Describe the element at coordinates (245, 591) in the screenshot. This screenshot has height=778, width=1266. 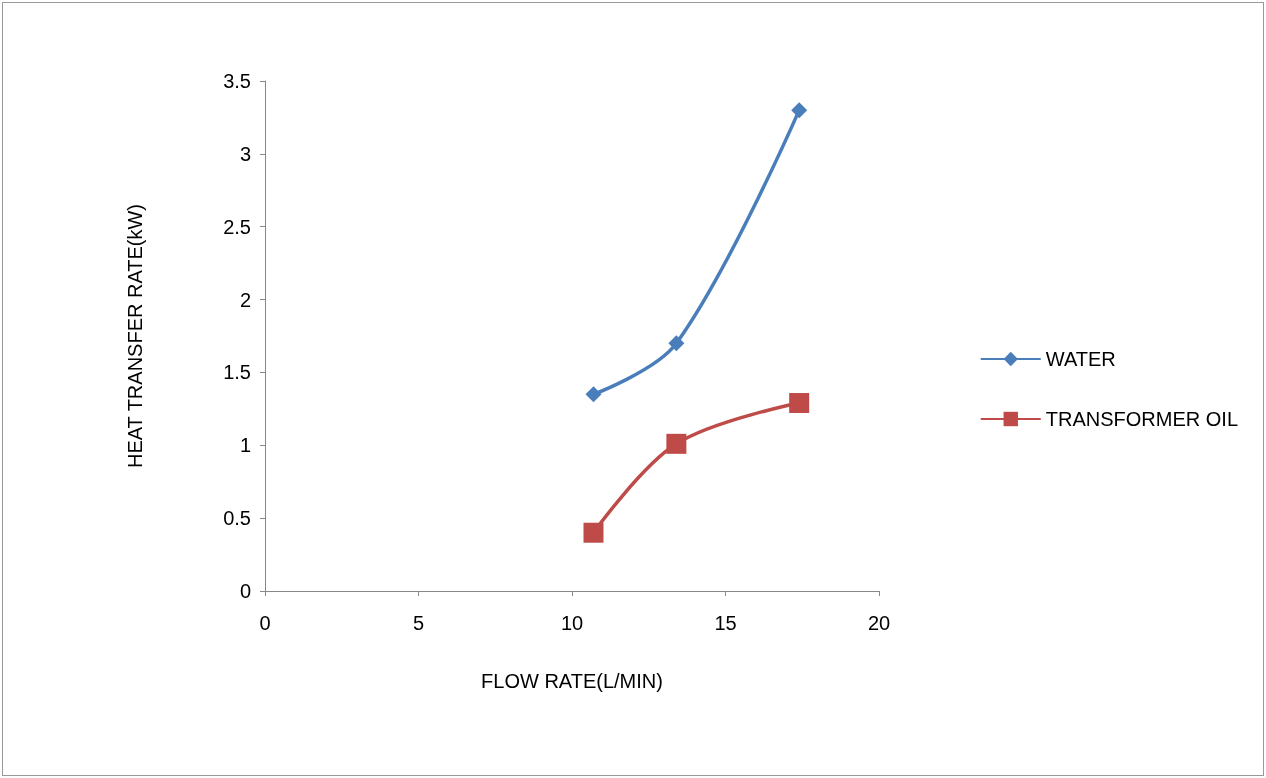
I see `y-tick-label: 0` at that location.